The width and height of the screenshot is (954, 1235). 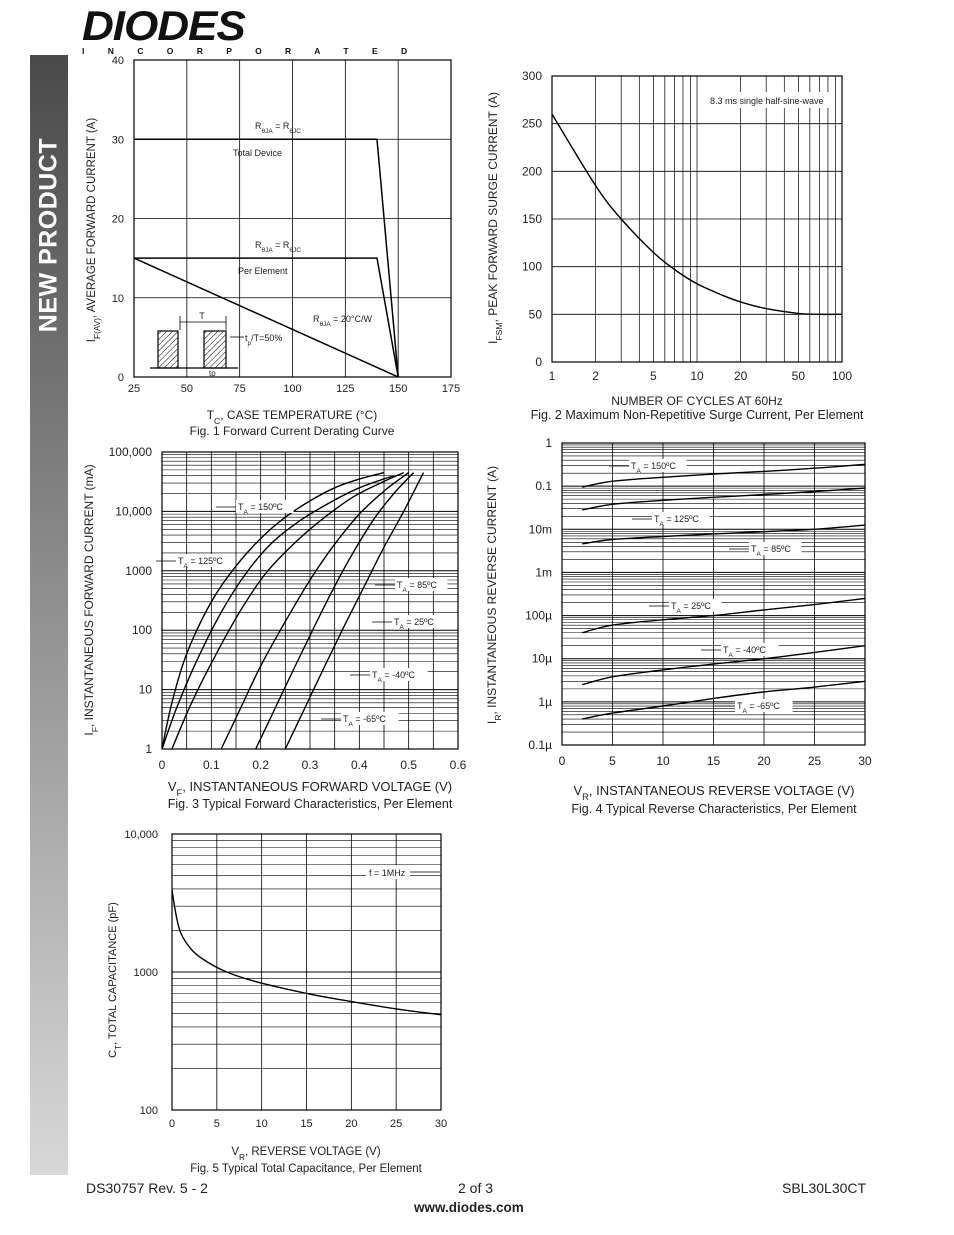 What do you see at coordinates (142, 630) in the screenshot?
I see `fig3-ytick-label: 100` at bounding box center [142, 630].